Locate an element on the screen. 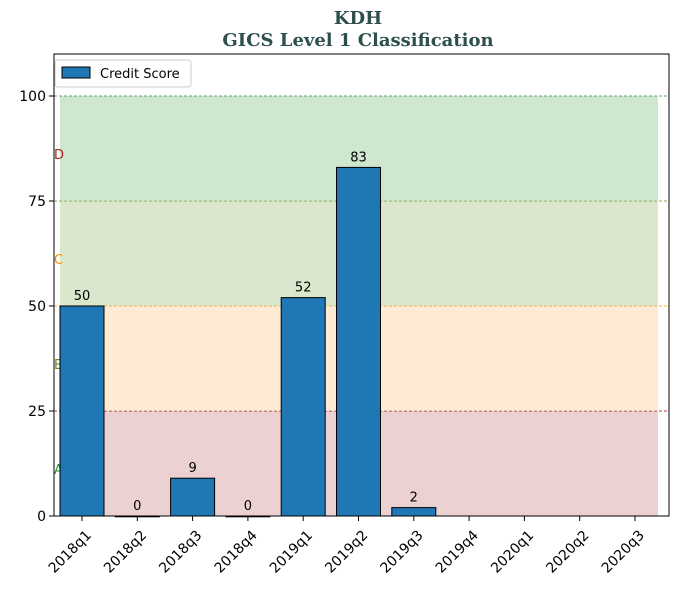  data-label-2018q1: 50 is located at coordinates (82, 296).